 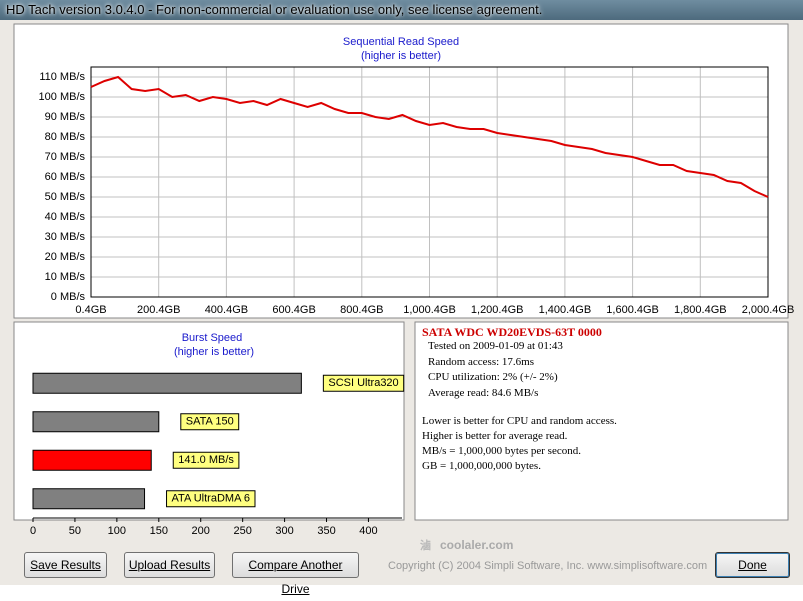 What do you see at coordinates (65, 177) in the screenshot?
I see `y-tick-label: 60 MB/s` at bounding box center [65, 177].